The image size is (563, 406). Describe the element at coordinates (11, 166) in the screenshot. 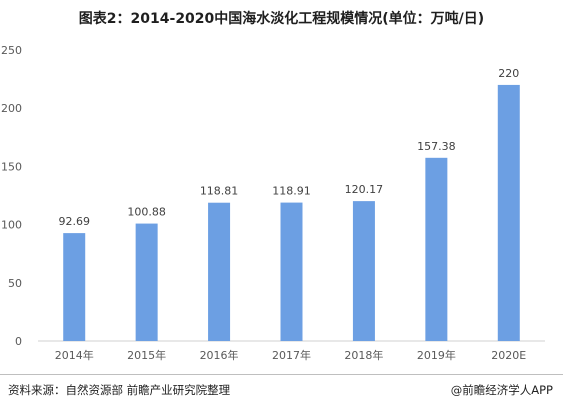

I see `y-tick-label: 150` at that location.